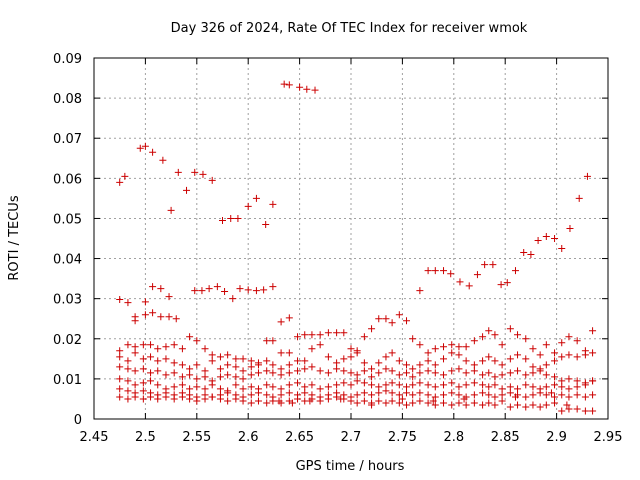  Describe the element at coordinates (94, 437) in the screenshot. I see `x-tick-label: 2.45` at that location.